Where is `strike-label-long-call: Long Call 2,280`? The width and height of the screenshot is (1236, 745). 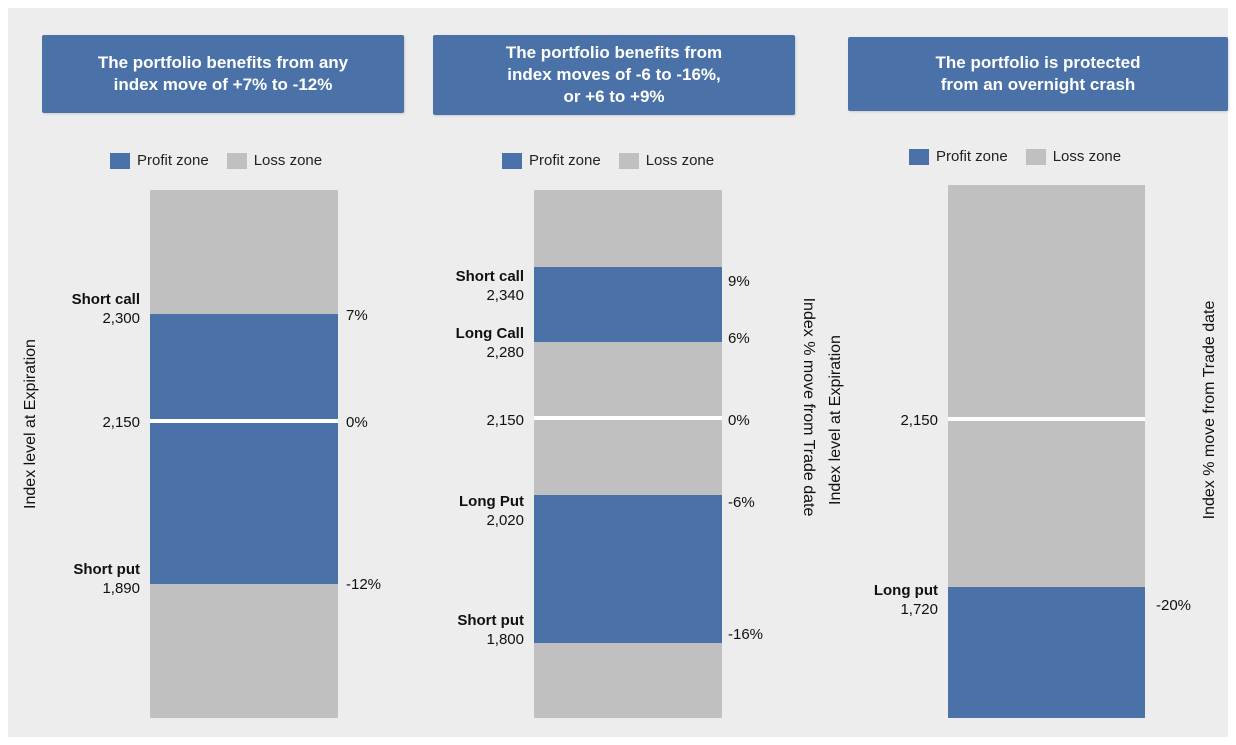
strike-label-long-call: Long Call 2,280 is located at coordinates (469, 343).